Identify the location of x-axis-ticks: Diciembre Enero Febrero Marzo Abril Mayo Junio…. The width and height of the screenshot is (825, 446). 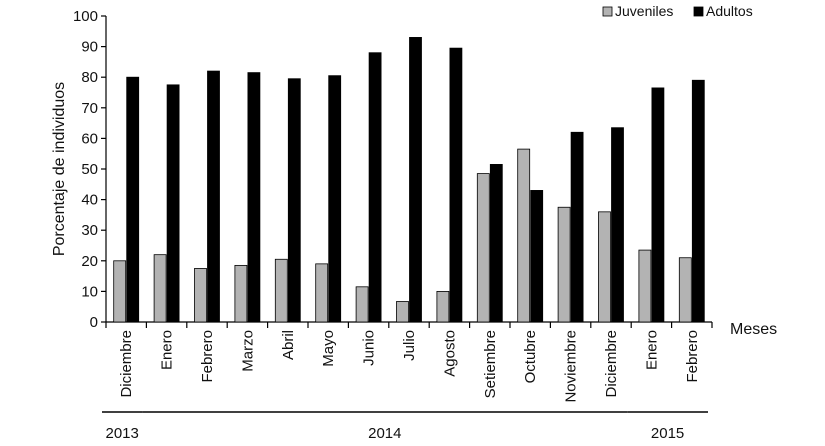
(409, 362).